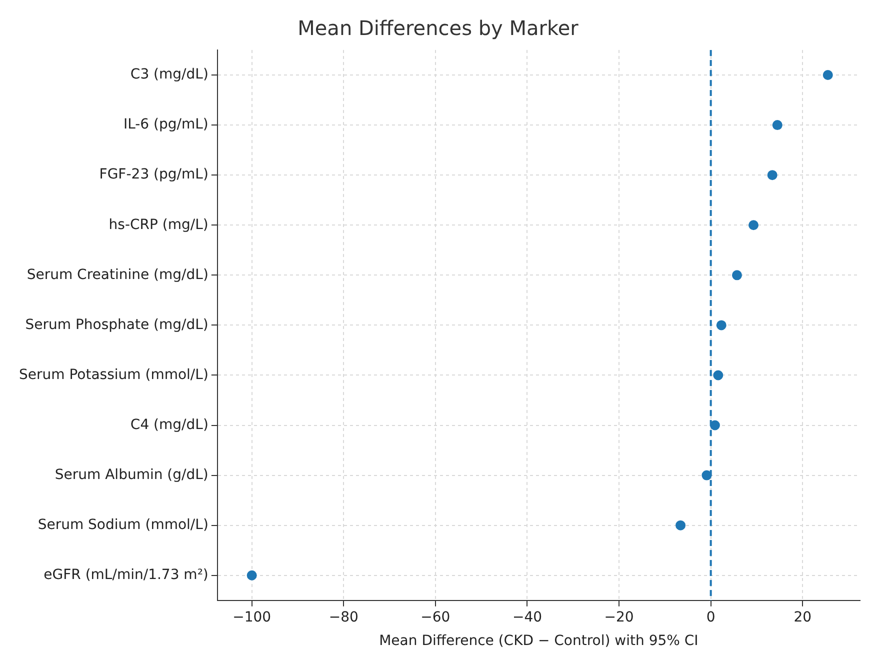 This screenshot has width=874, height=672. What do you see at coordinates (117, 274) in the screenshot?
I see `y-tick-label: Serum Creatinine (mg/dL)` at bounding box center [117, 274].